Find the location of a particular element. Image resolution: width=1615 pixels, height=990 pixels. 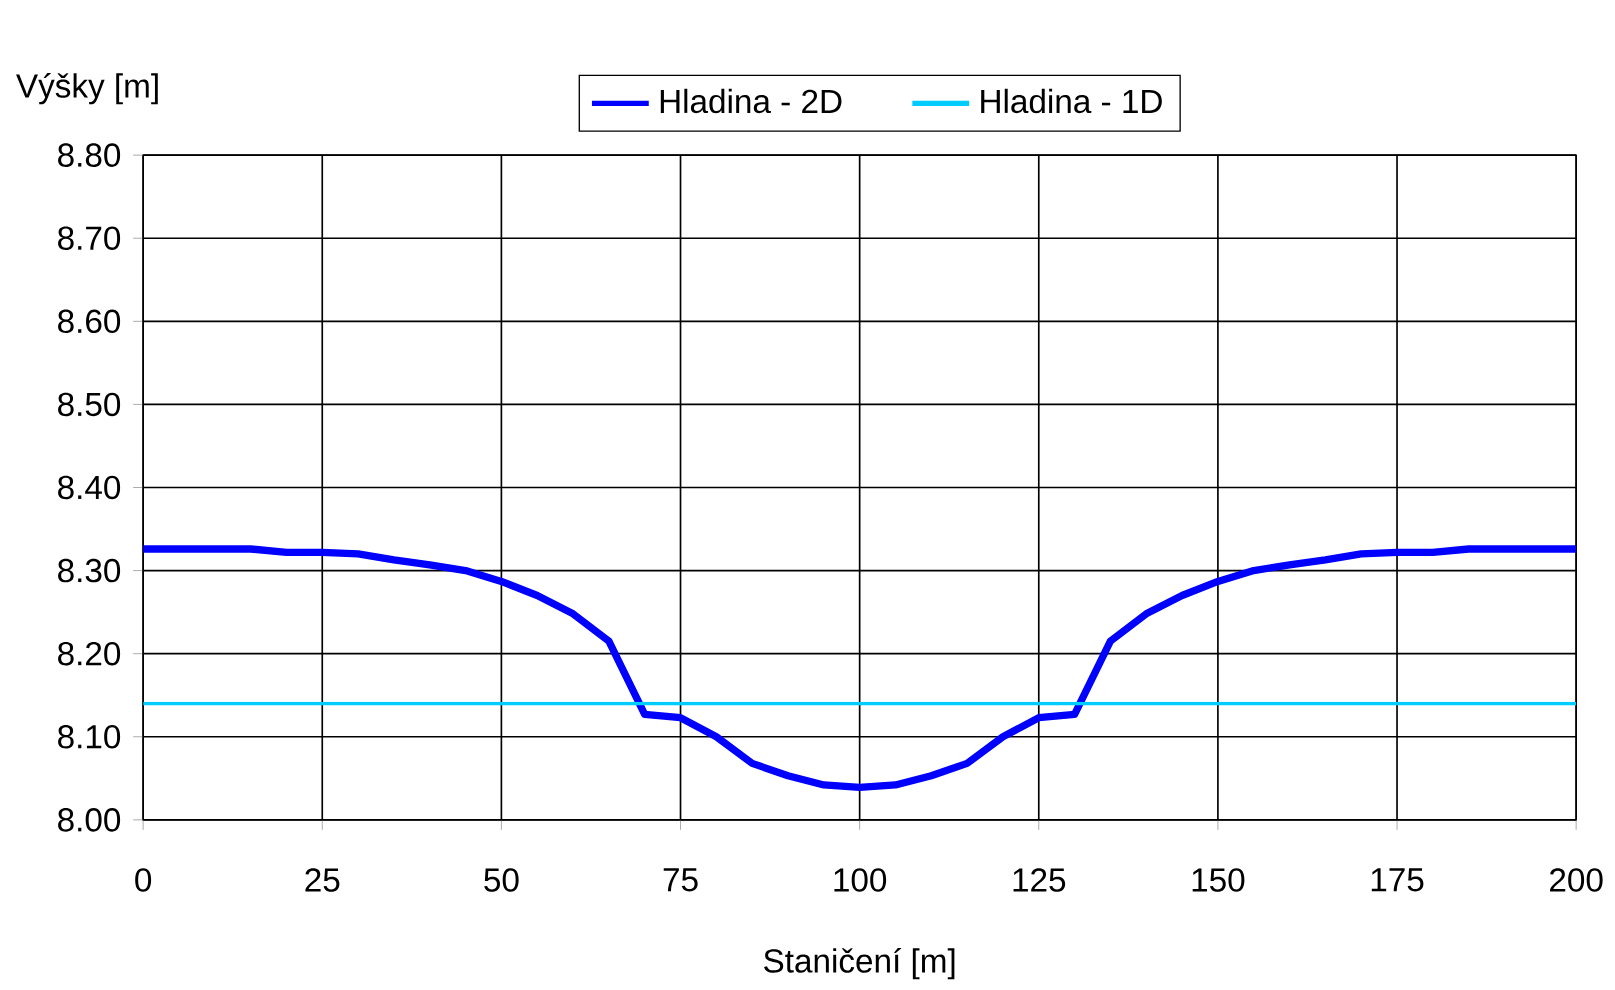

x-tick-label: 75 is located at coordinates (680, 880).